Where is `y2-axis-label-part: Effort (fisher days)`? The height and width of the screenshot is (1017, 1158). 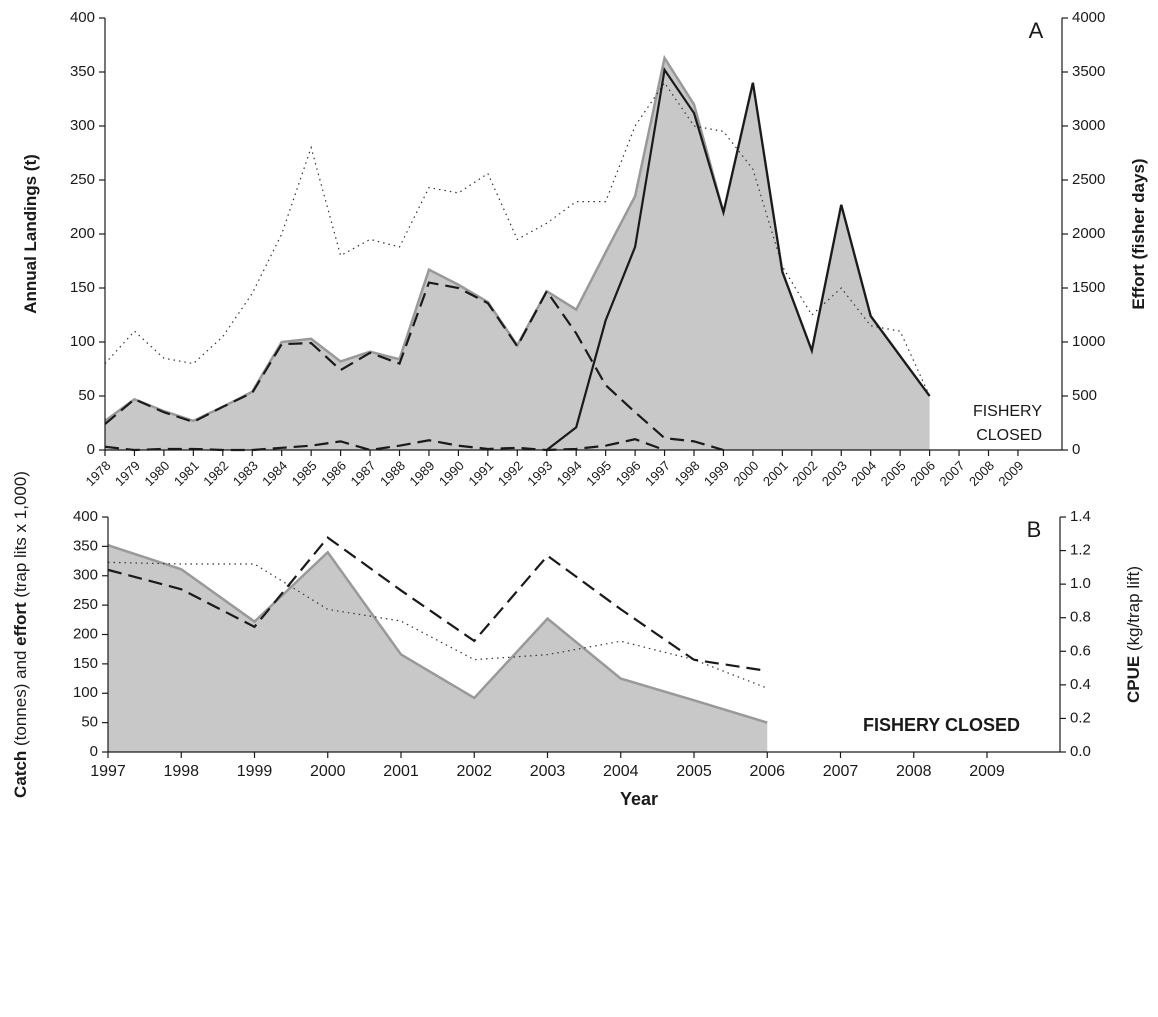 y2-axis-label-part: Effort (fisher days) is located at coordinates (1138, 233).